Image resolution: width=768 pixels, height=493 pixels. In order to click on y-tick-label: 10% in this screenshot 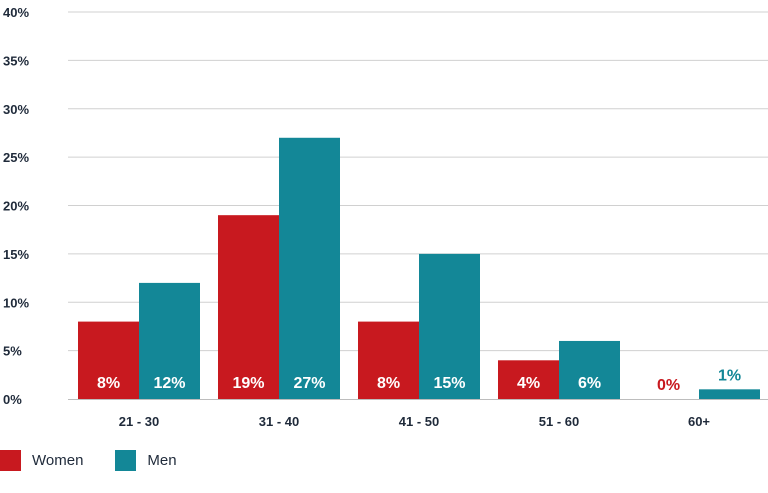, I will do `click(16, 302)`.